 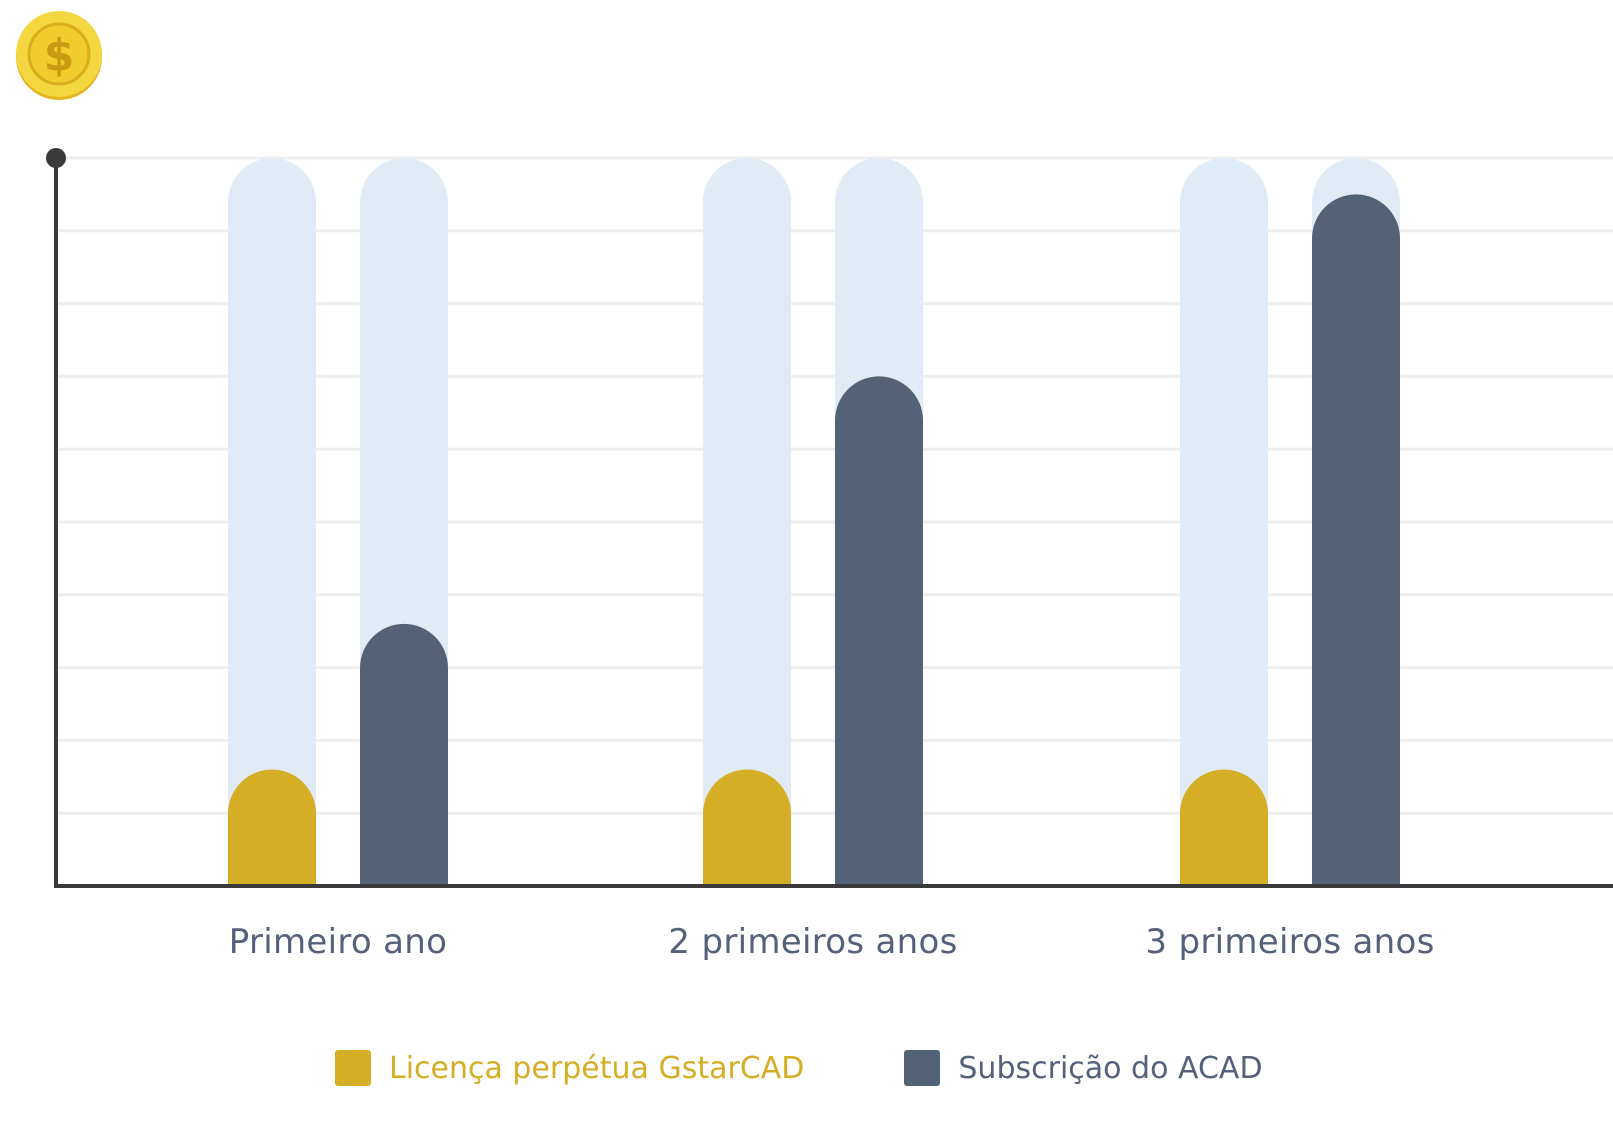 I want to click on legend-swatch-gstarcad, so click(x=353, y=1068).